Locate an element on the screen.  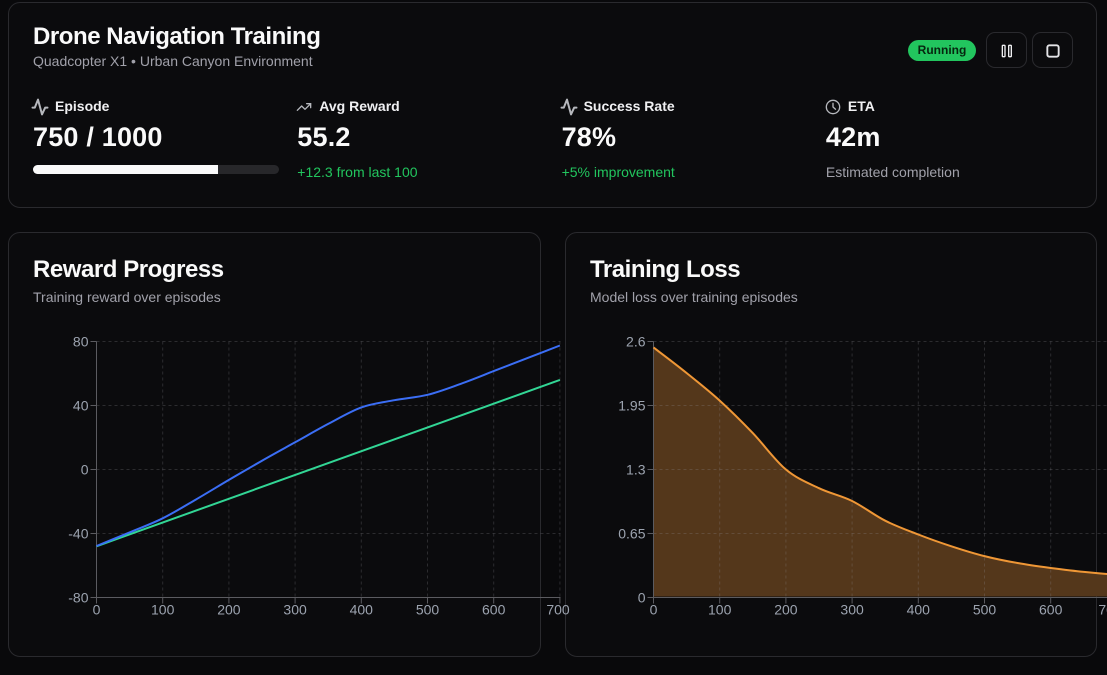
svg-text: -80 is located at coordinates (78, 598).